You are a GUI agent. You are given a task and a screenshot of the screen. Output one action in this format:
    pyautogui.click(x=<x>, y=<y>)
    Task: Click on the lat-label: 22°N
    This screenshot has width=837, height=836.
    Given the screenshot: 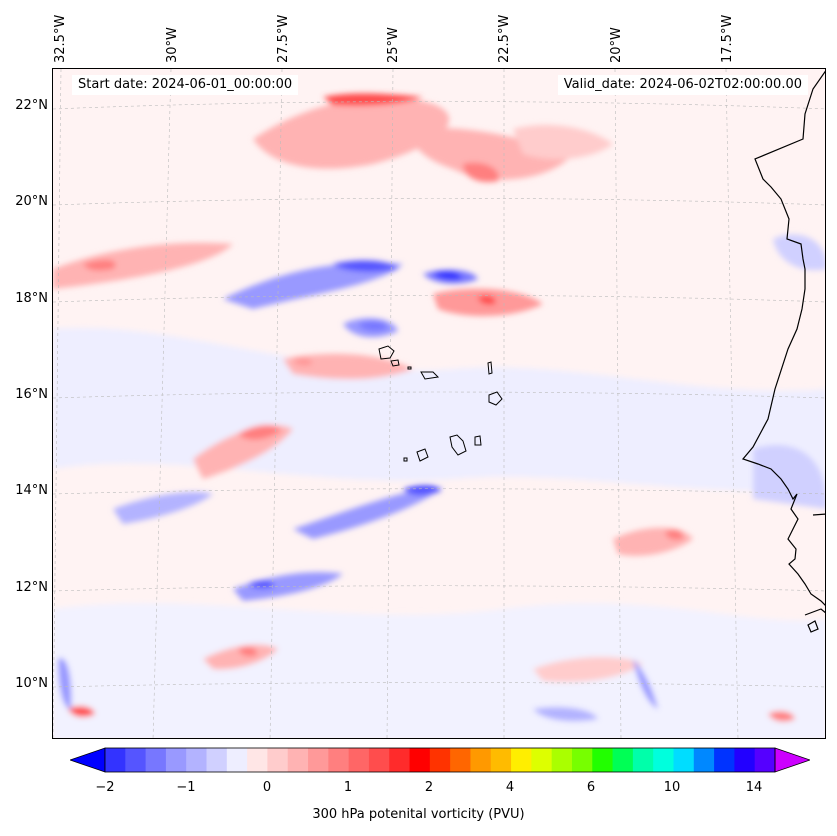 What is the action you would take?
    pyautogui.click(x=31, y=105)
    